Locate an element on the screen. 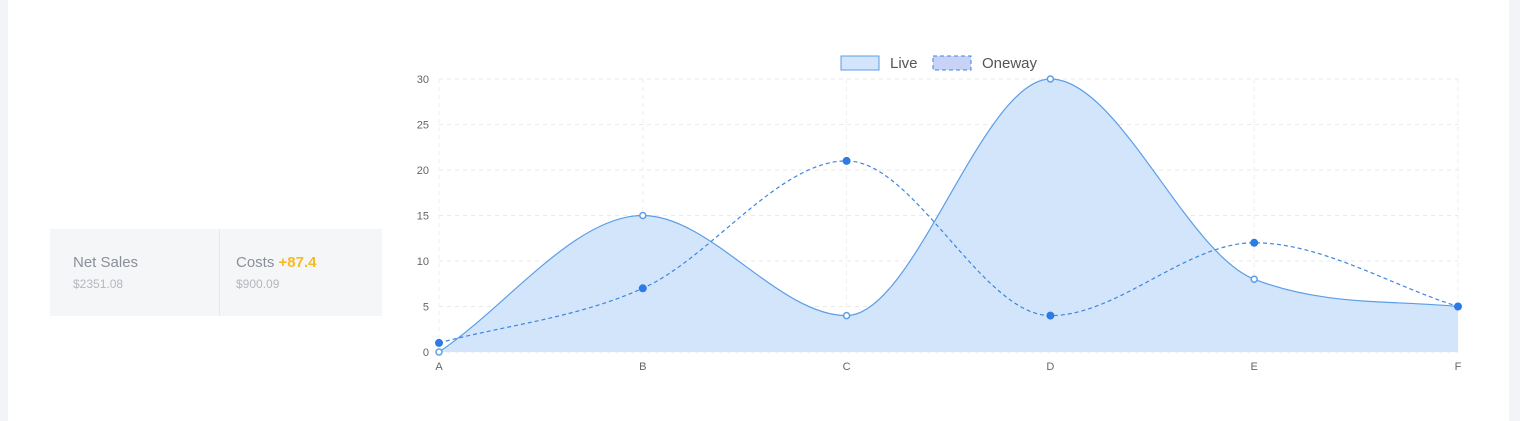 The width and height of the screenshot is (1520, 421). y-tick-label: 30 is located at coordinates (423, 80).